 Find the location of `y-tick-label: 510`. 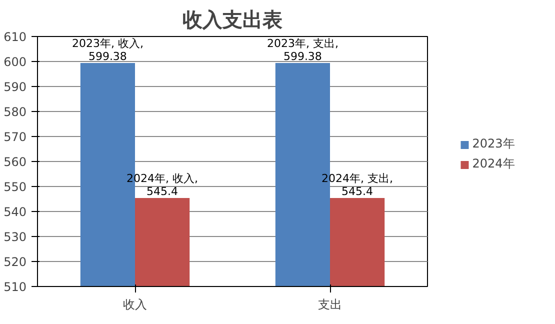

y-tick-label: 510 is located at coordinates (15, 287).